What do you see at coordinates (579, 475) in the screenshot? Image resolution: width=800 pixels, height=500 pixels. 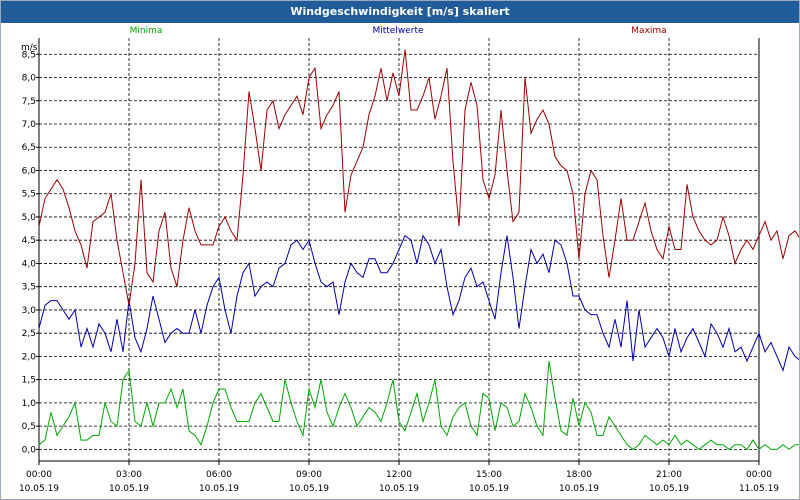 I see `x-tick-time: 18:00` at bounding box center [579, 475].